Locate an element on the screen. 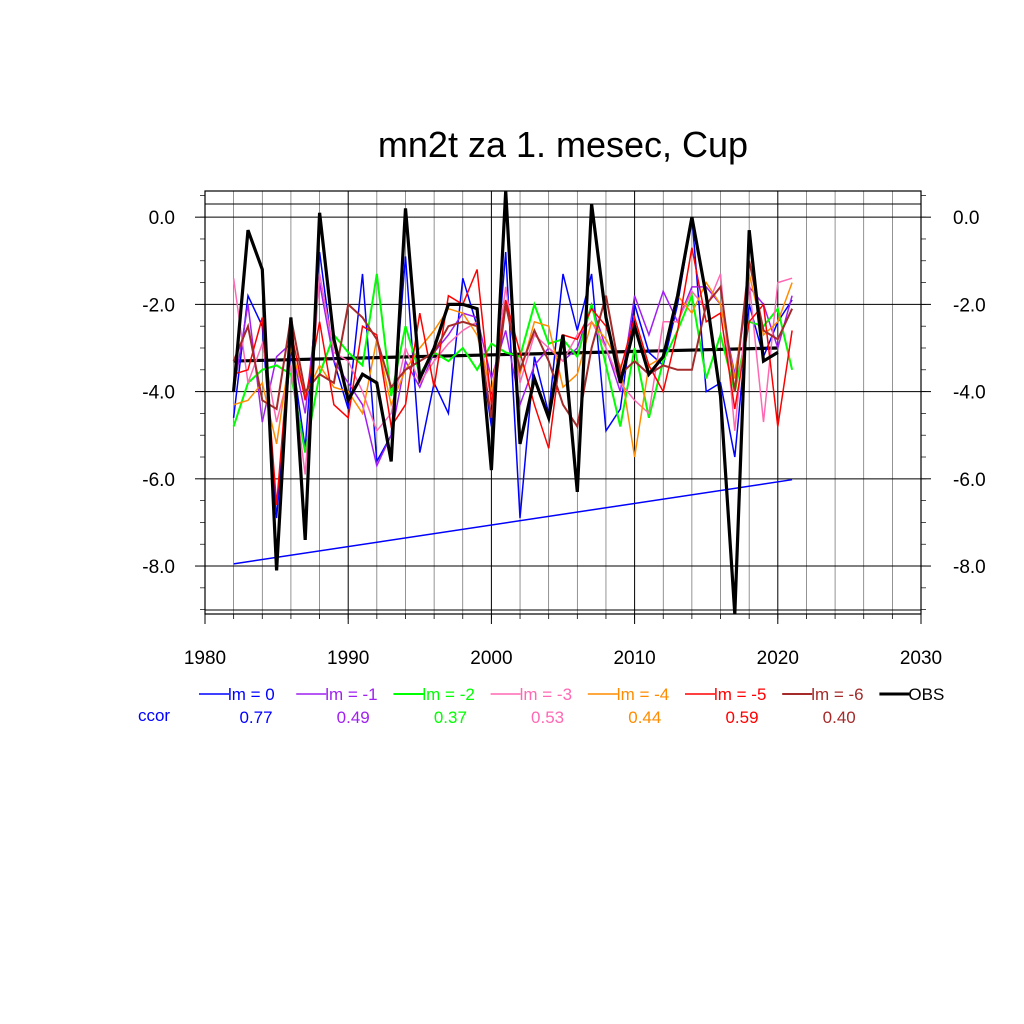 The height and width of the screenshot is (1024, 1024). legend-label: lm = -6 is located at coordinates (837, 694).